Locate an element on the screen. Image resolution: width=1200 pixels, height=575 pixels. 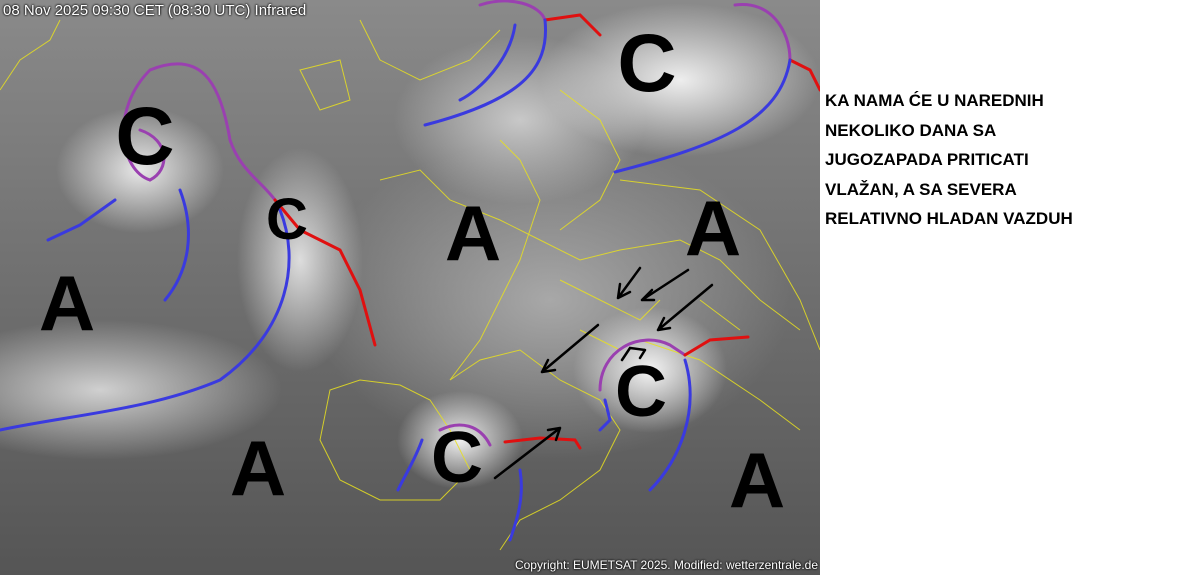
annotation-line: RELATIVNO HLADAN VAZDUH is located at coordinates (949, 218).